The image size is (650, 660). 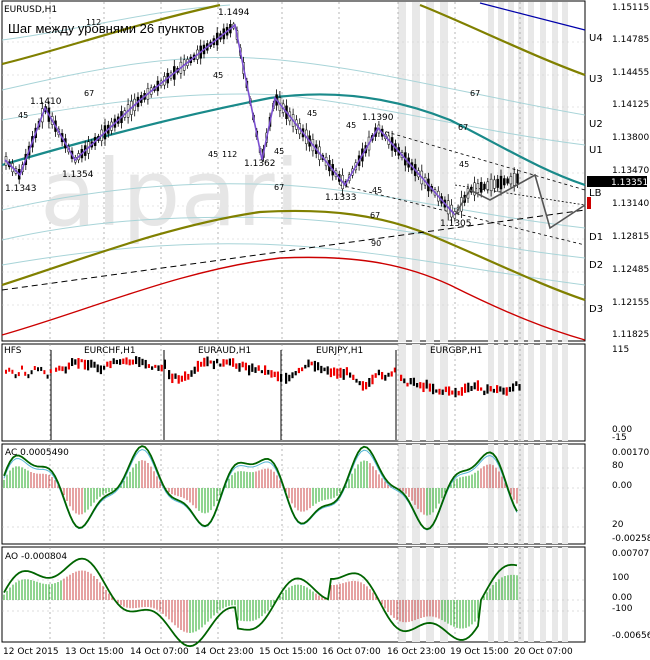 What do you see at coordinates (631, 453) in the screenshot?
I see `svg-text: 0.001703` at bounding box center [631, 453].